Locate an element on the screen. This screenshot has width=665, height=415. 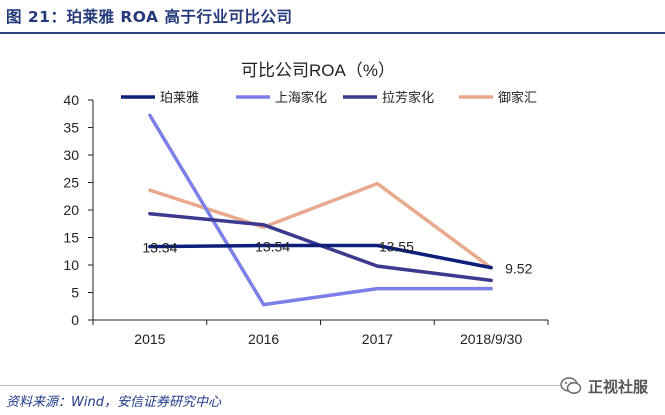
y-tick-label: 5 is located at coordinates (75, 293).